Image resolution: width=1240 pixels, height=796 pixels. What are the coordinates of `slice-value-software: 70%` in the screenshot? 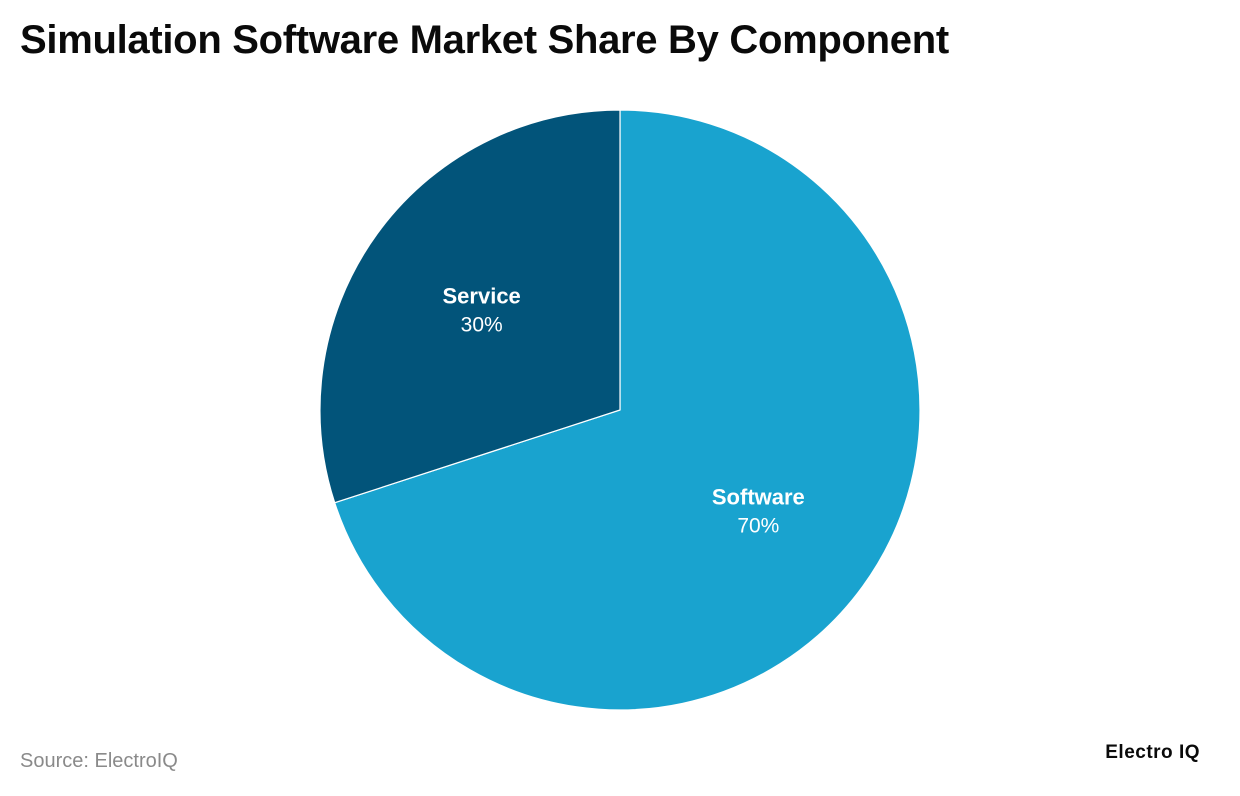 It's located at (758, 526).